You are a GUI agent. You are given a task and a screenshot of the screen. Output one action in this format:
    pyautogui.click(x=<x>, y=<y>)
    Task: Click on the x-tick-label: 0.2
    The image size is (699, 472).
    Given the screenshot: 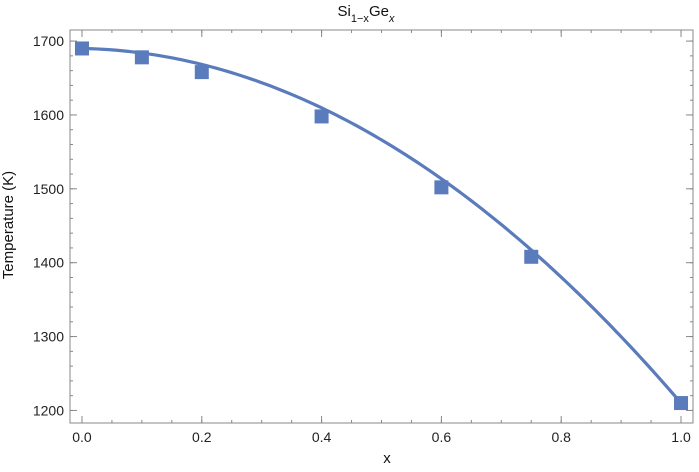 What is the action you would take?
    pyautogui.click(x=202, y=437)
    